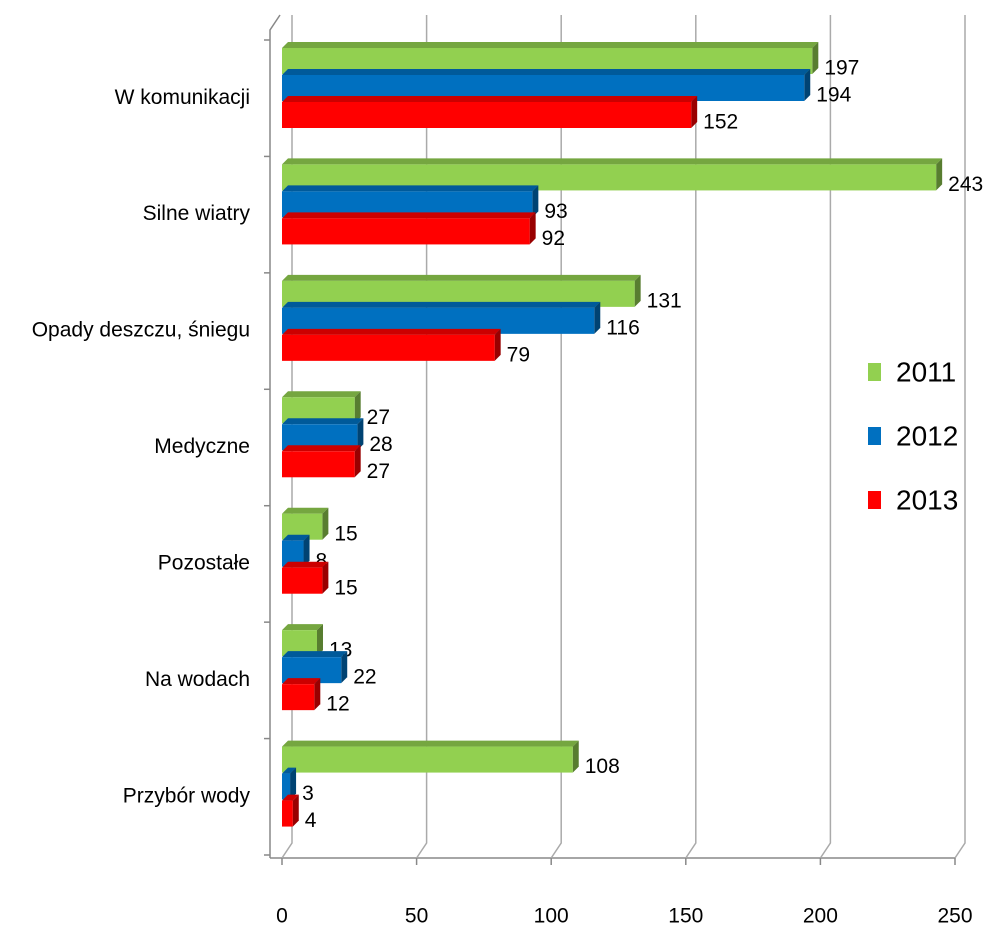  Describe the element at coordinates (602, 766) in the screenshot. I see `data-label: 108` at that location.